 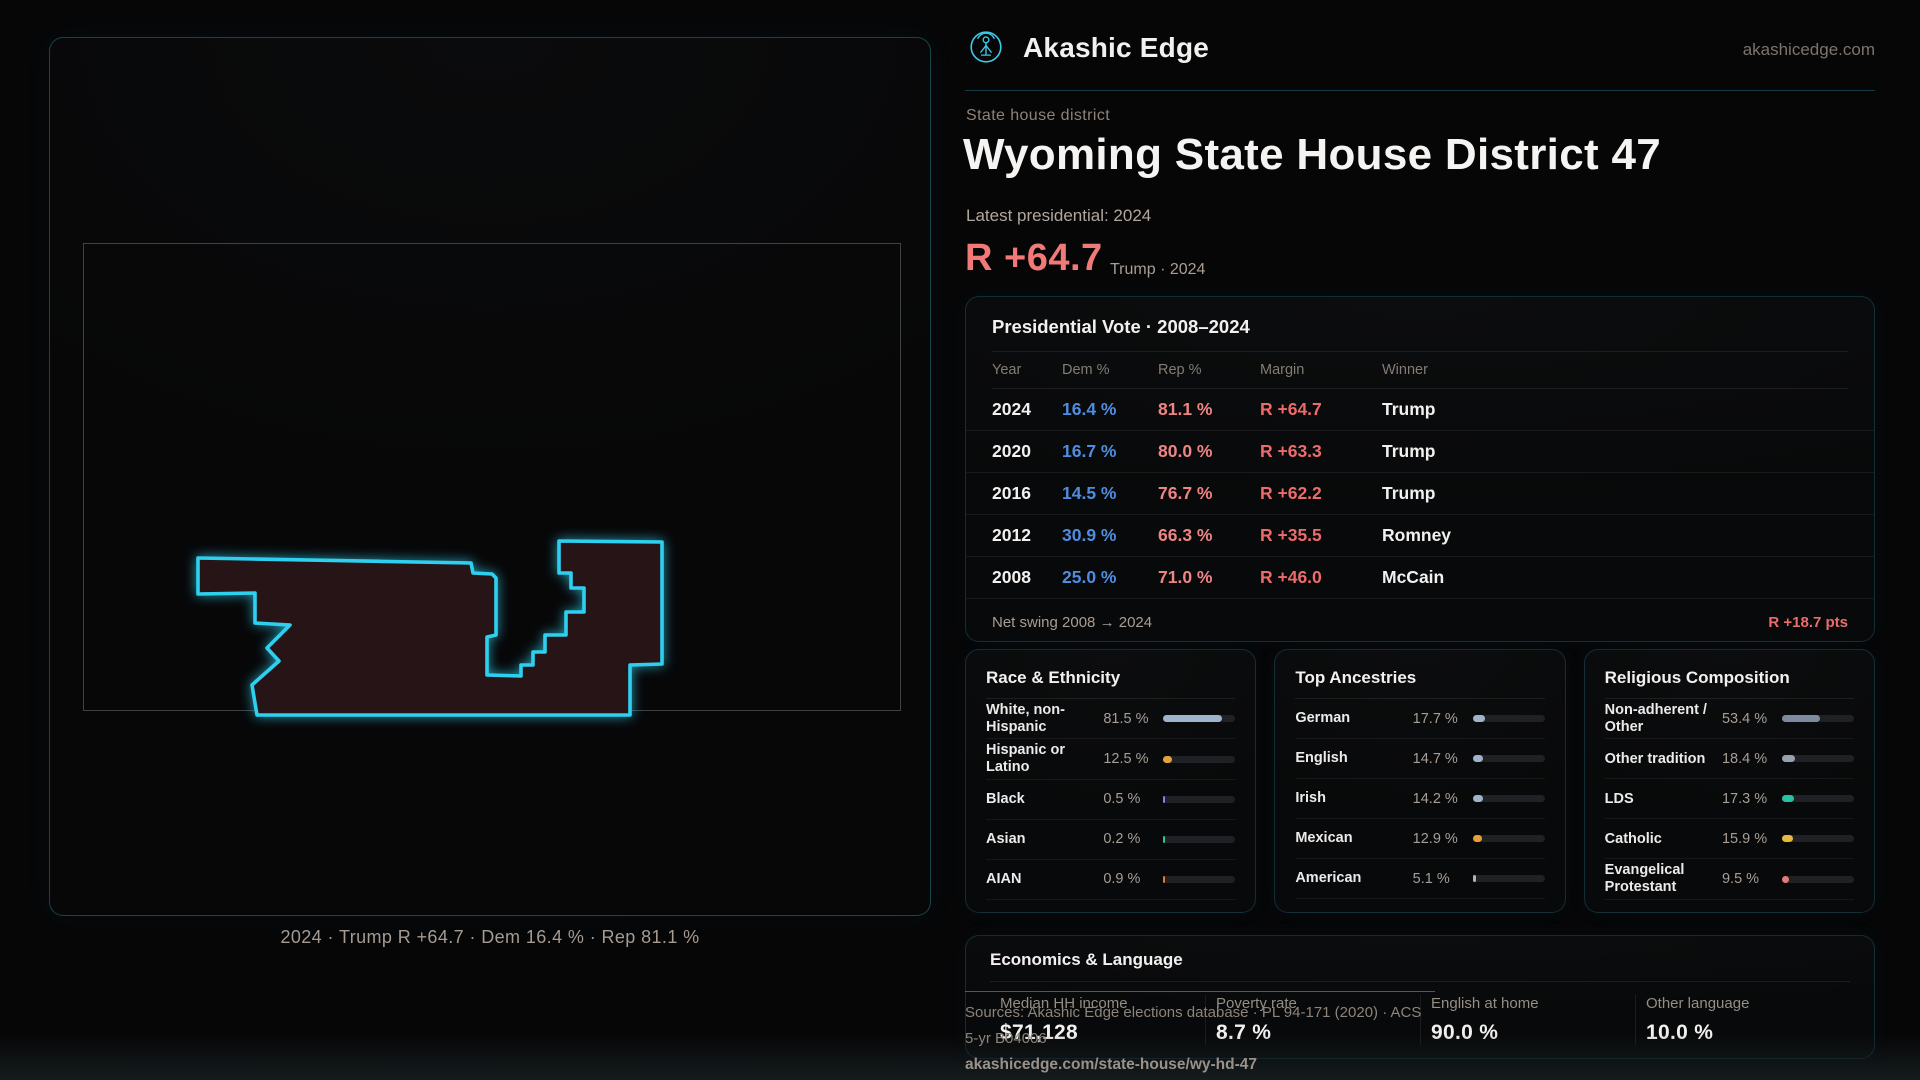 I want to click on stat-label: Hispanic or Latino, so click(x=1025, y=759).